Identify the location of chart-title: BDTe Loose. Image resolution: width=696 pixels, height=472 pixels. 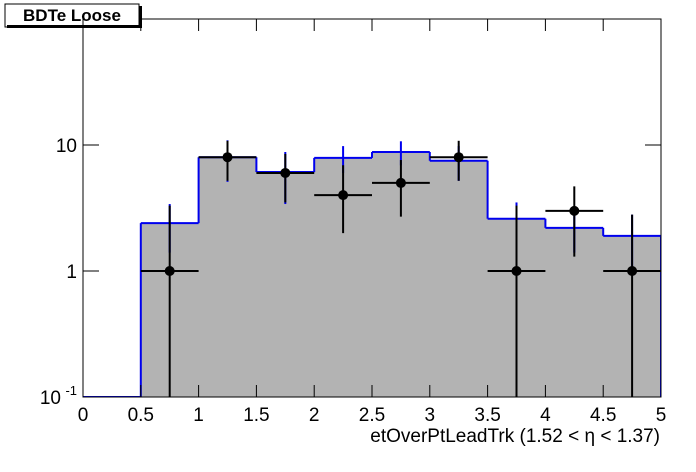
(72, 15).